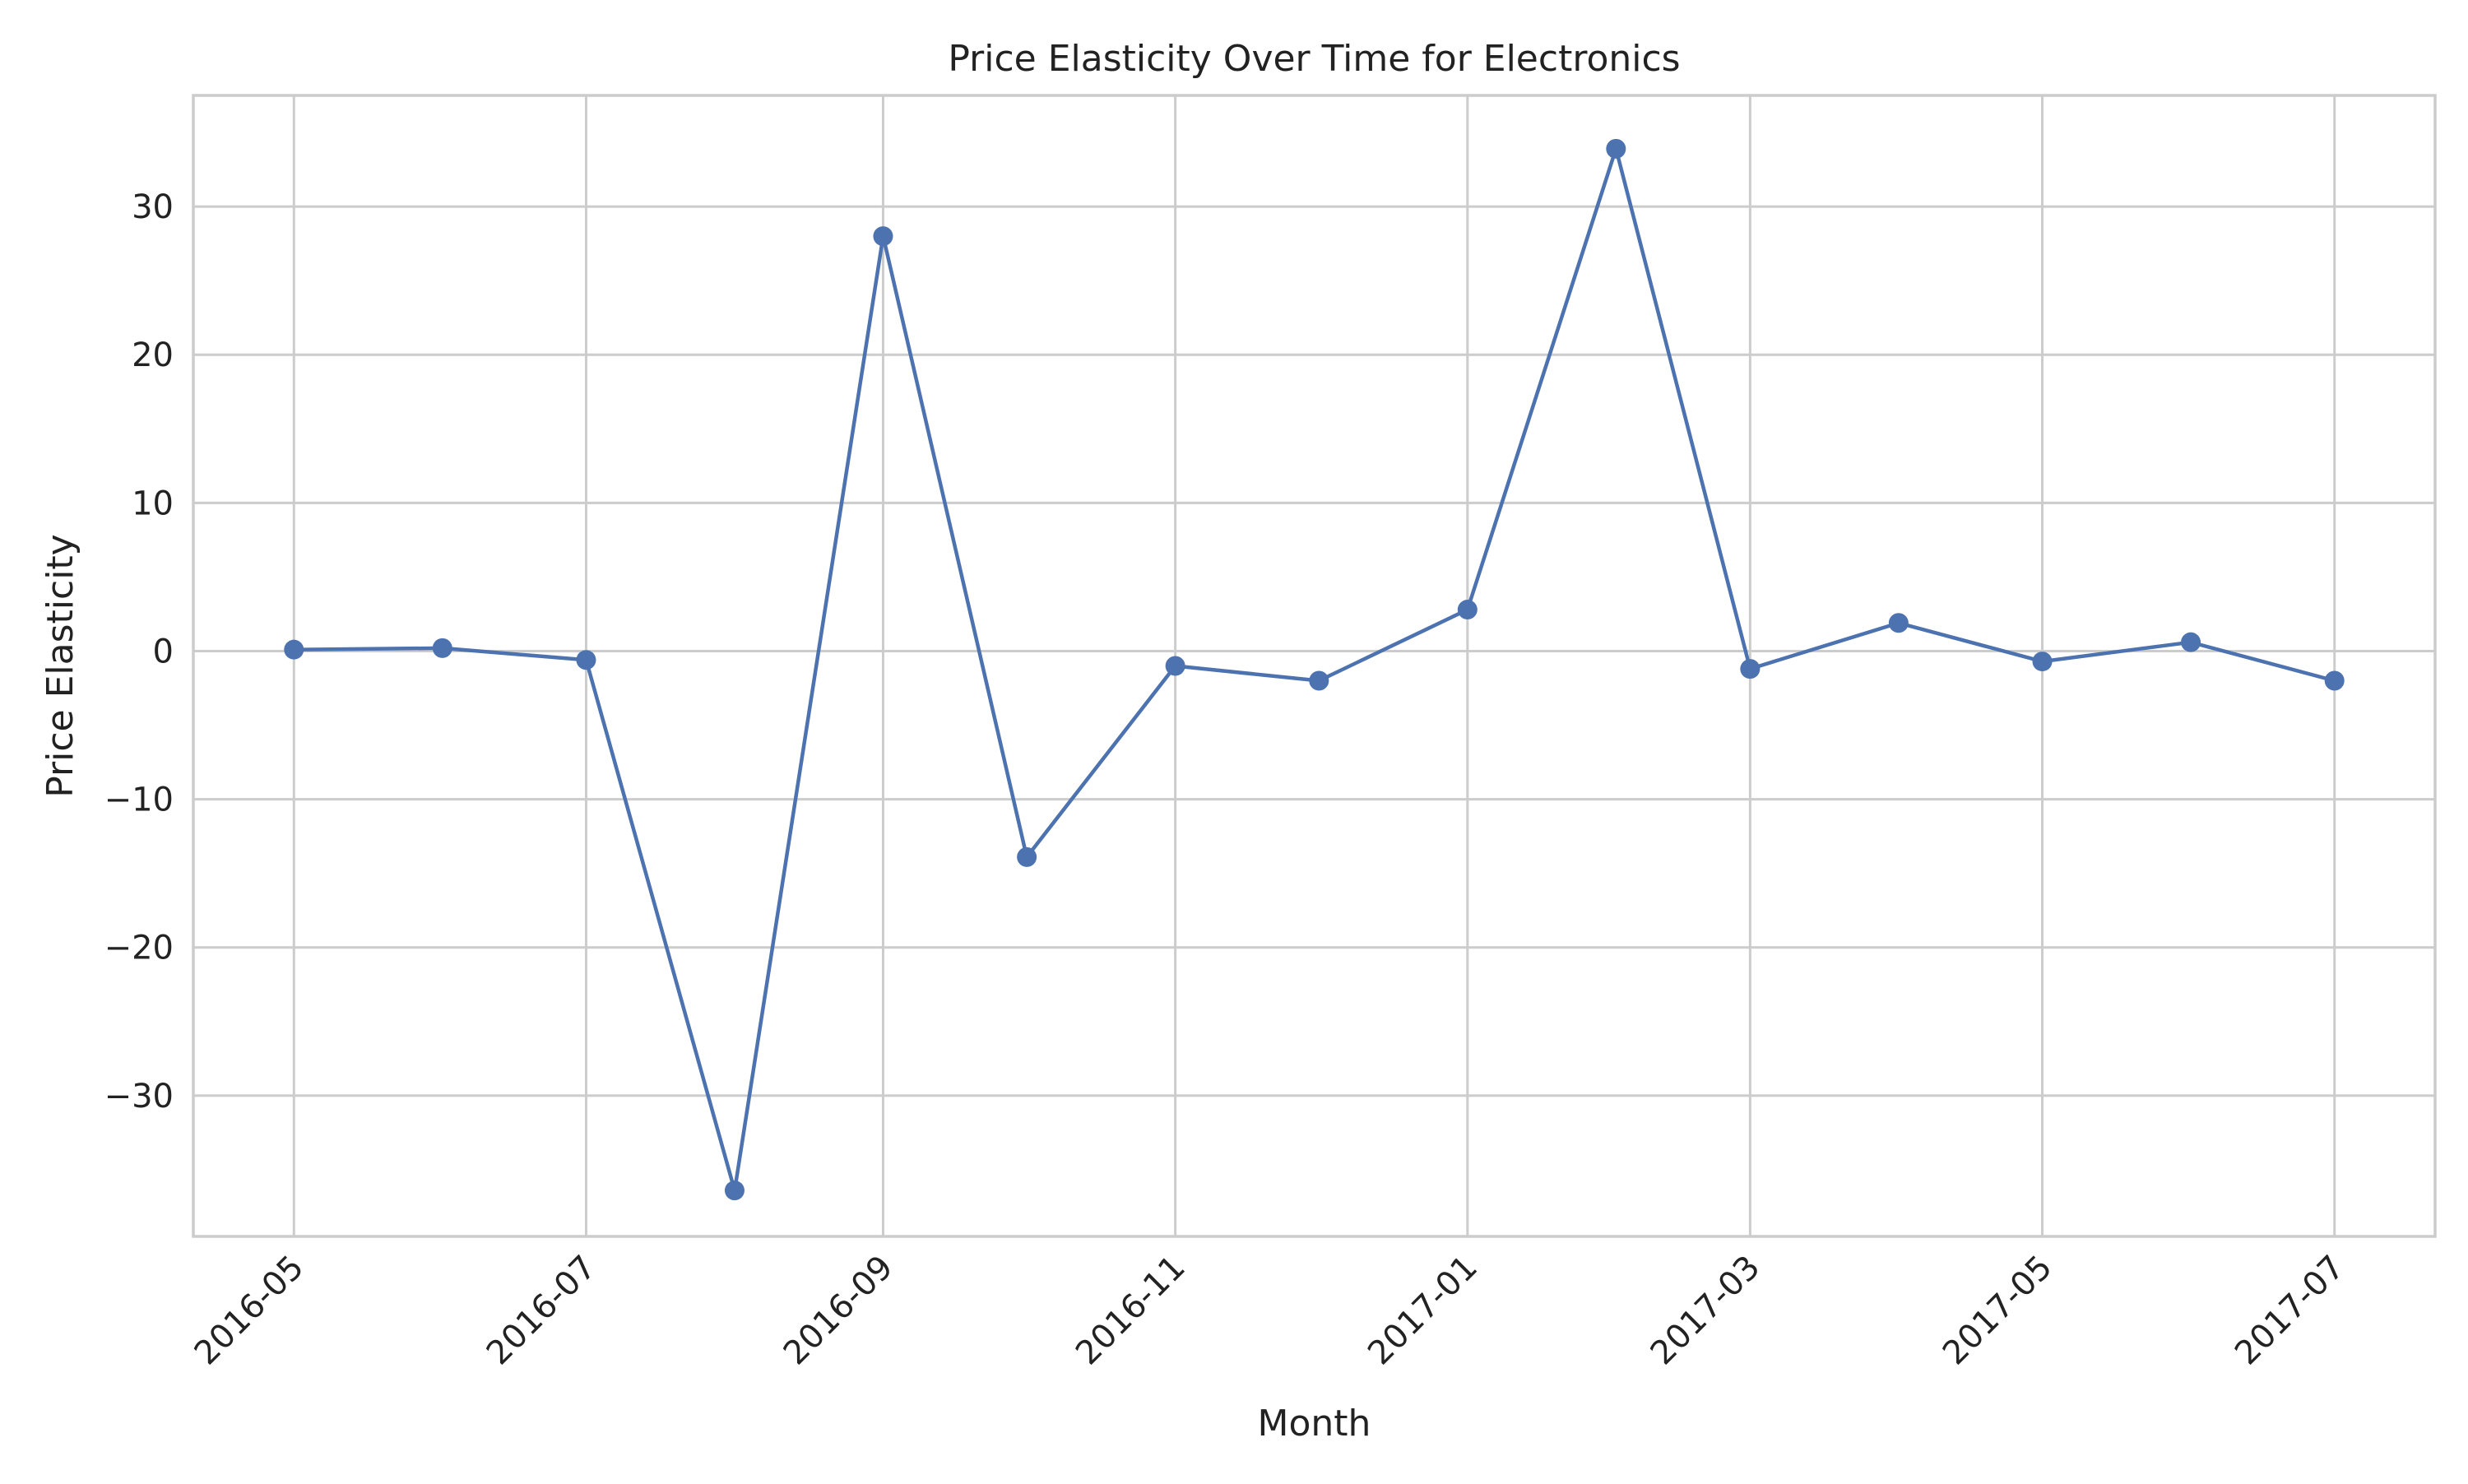 The width and height of the screenshot is (2468, 1484). I want to click on y-tick-label: −30, so click(139, 1096).